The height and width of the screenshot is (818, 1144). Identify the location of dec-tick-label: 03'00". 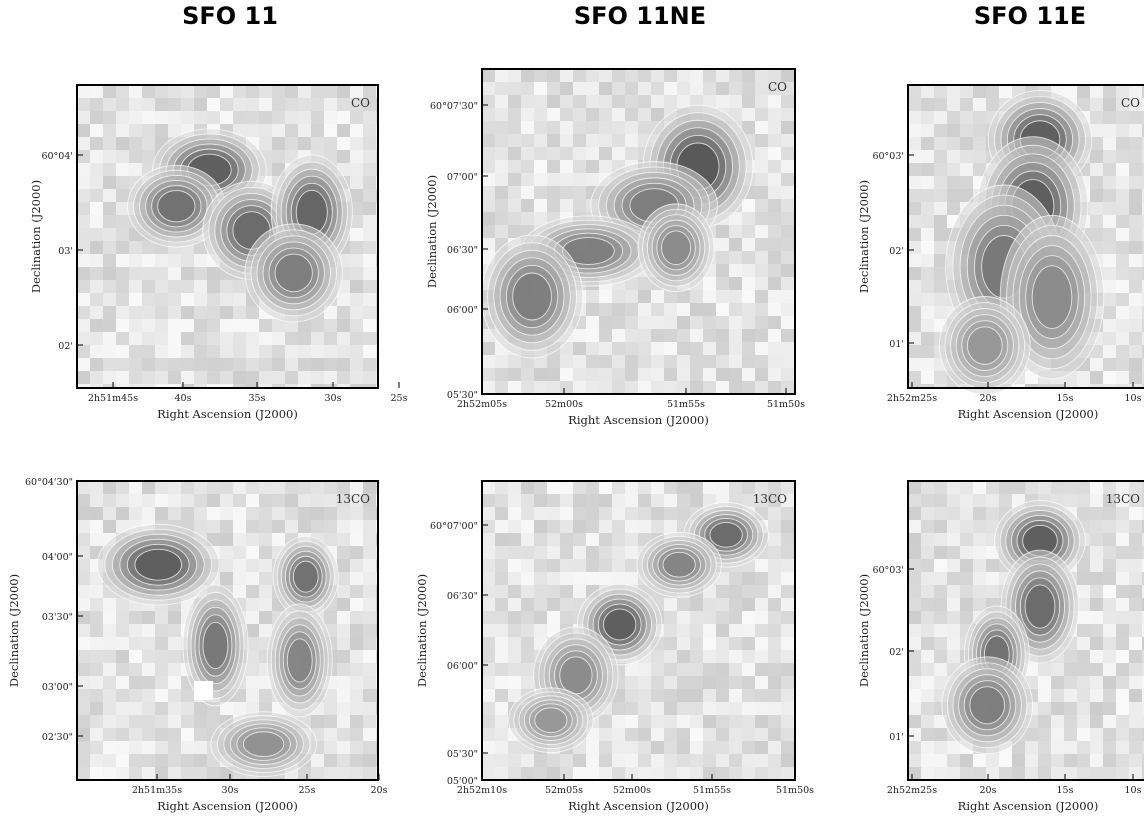
(57, 687).